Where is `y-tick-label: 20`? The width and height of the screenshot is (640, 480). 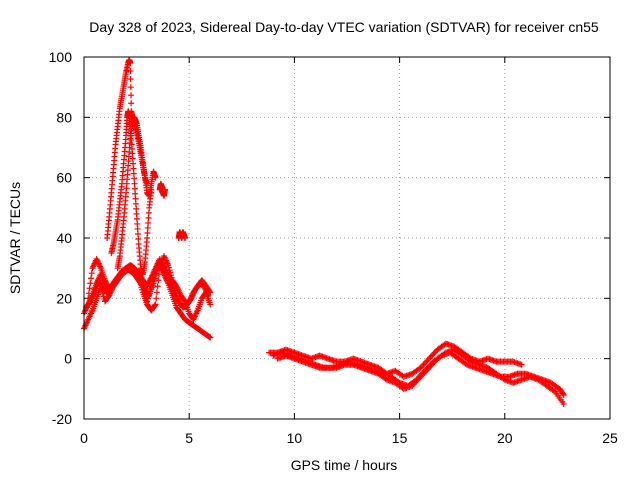
y-tick-label: 20 is located at coordinates (64, 298).